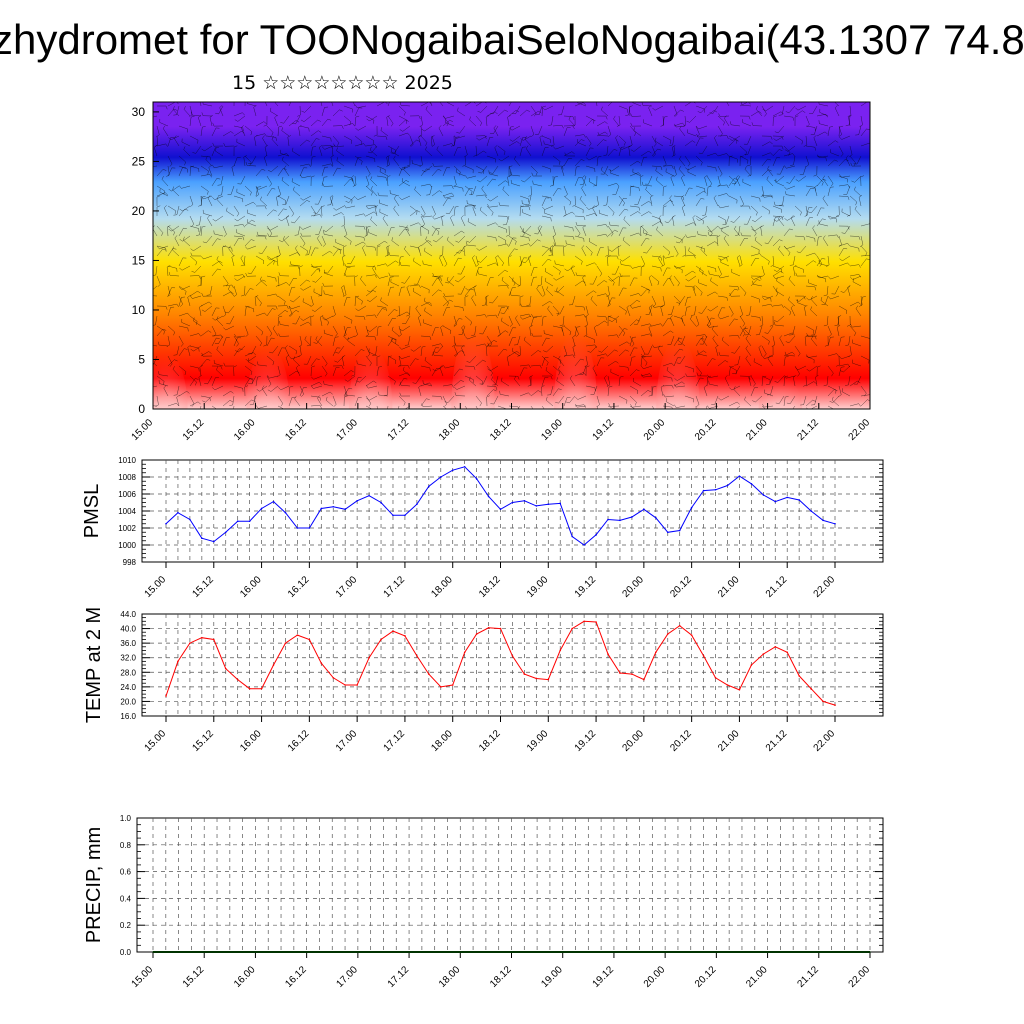 This screenshot has width=1024, height=1024. Describe the element at coordinates (126, 872) in the screenshot. I see `y-tick-label: 0.6` at that location.